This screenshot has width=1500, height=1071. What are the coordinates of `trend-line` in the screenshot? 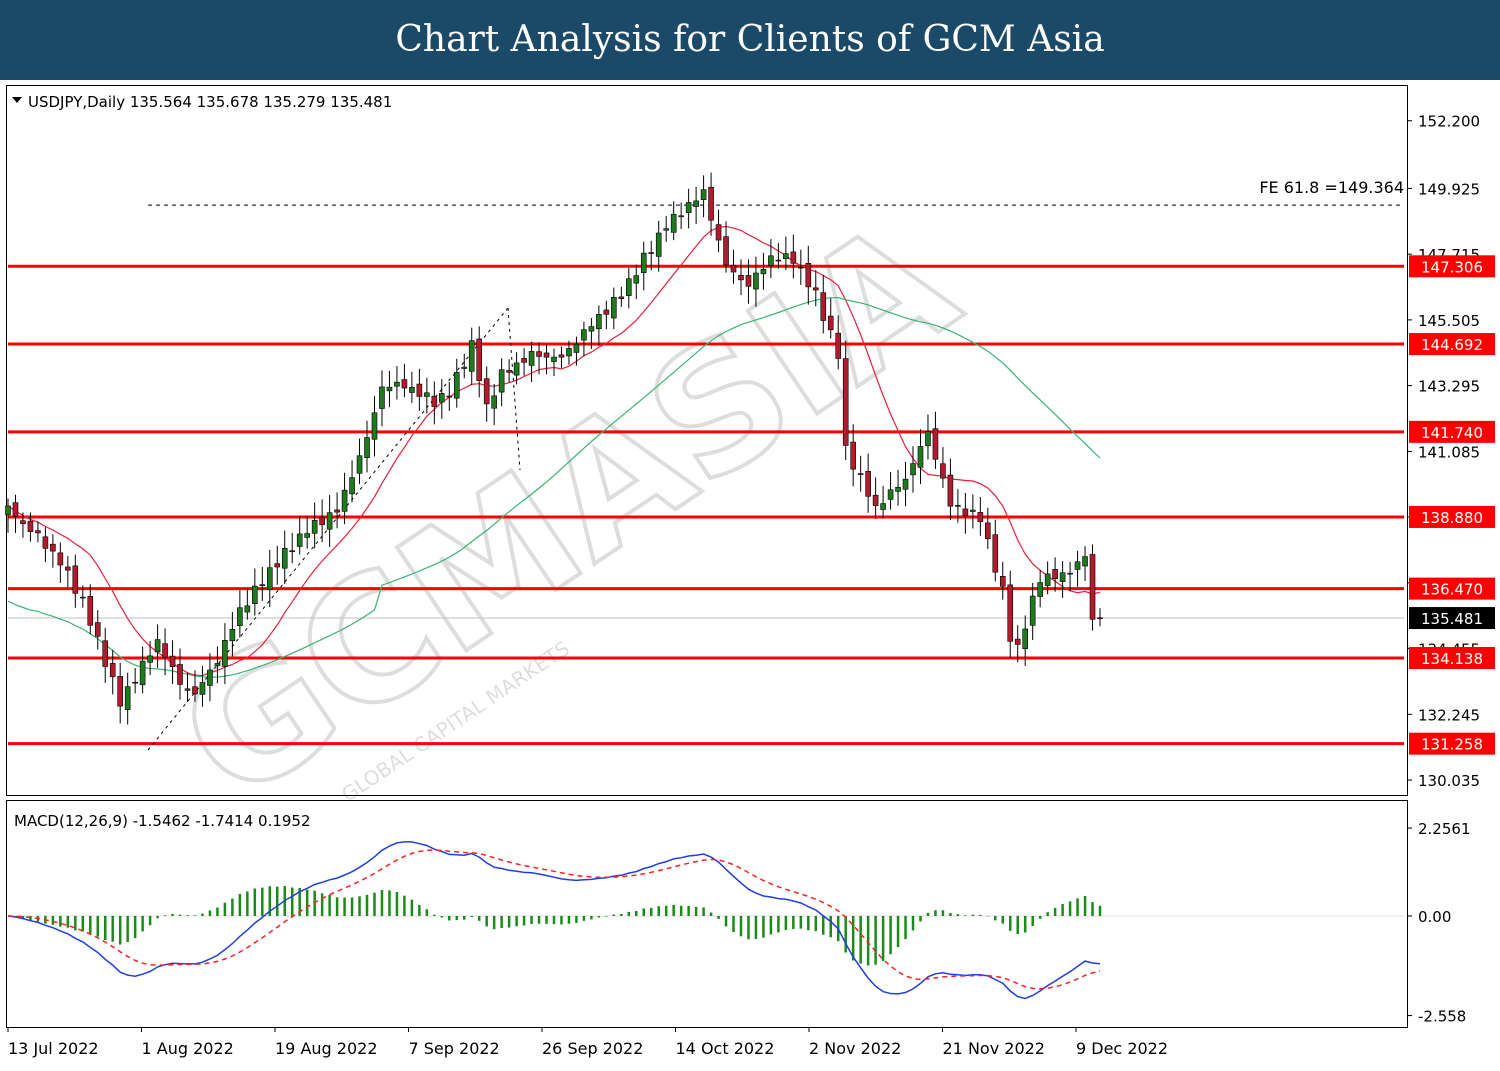 It's located at (514, 389).